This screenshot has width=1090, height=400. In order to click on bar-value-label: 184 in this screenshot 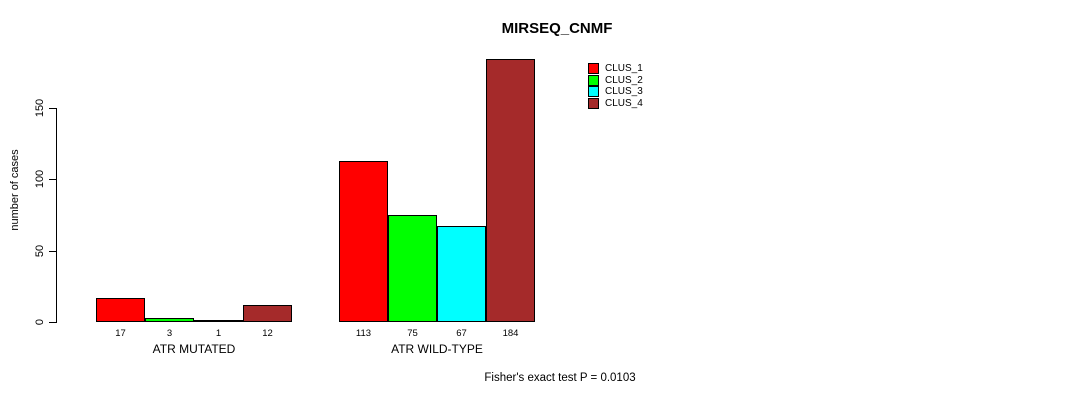, I will do `click(510, 333)`.